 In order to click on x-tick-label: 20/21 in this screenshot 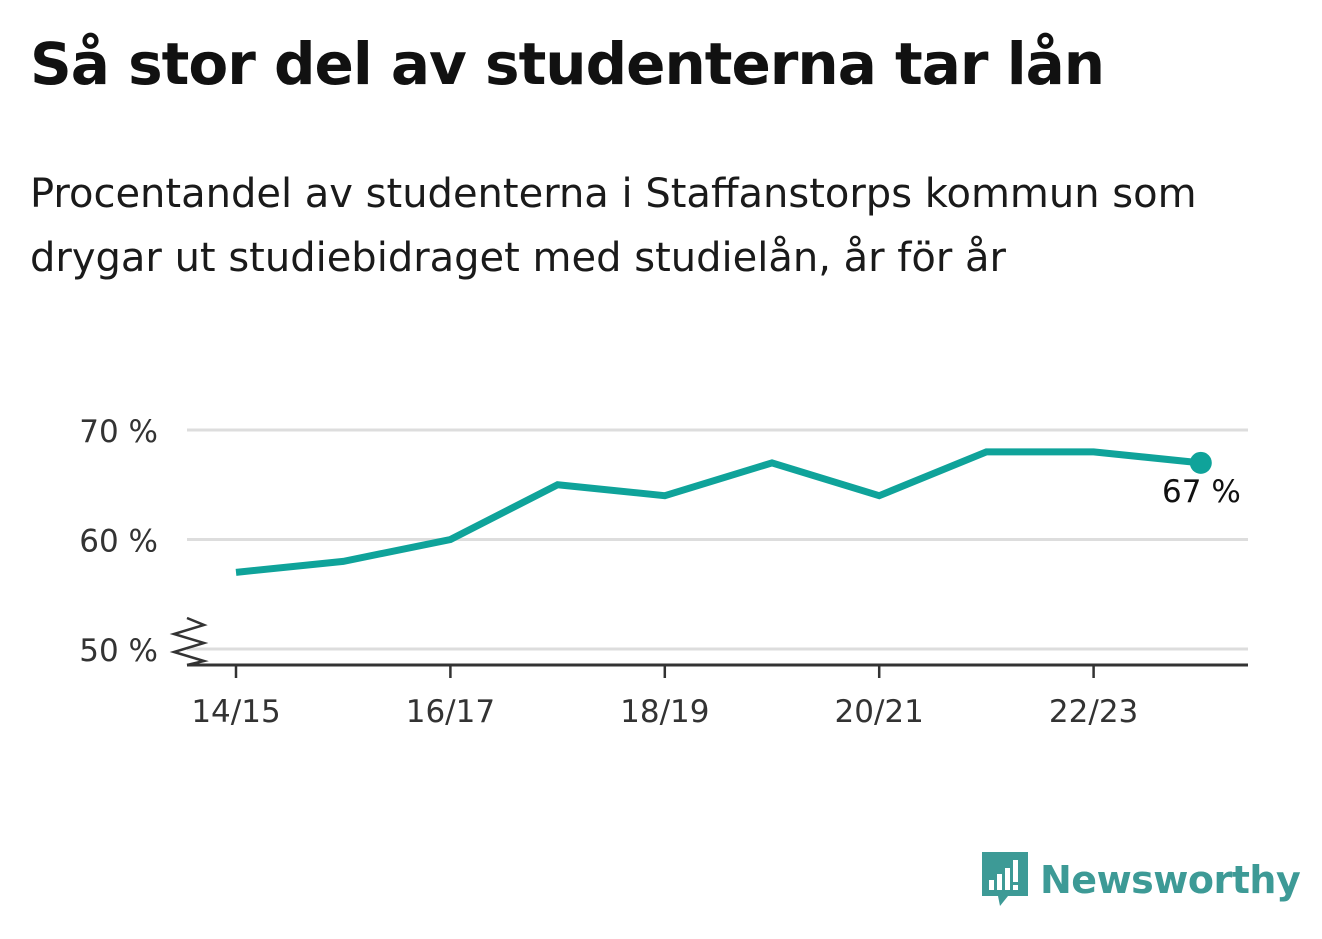, I will do `click(879, 712)`.